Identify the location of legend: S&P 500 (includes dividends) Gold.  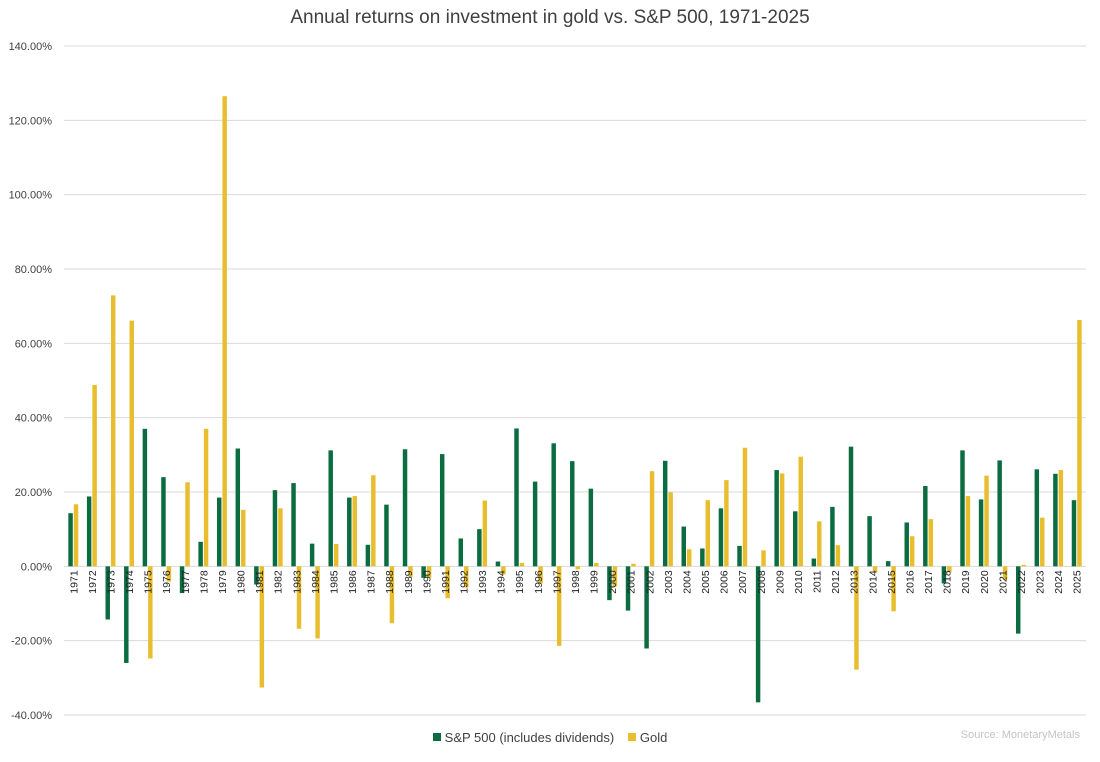
(550, 737).